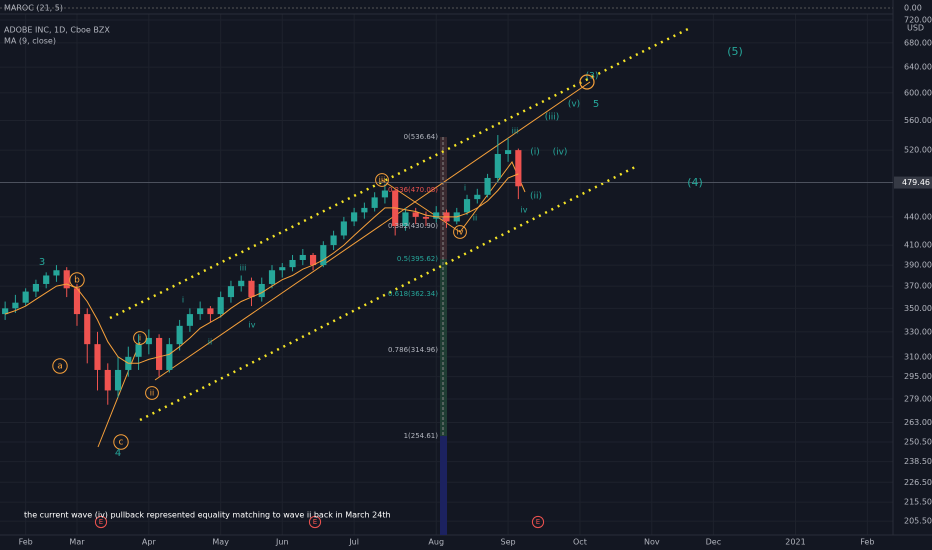 The width and height of the screenshot is (932, 550). Describe the element at coordinates (220, 542) in the screenshot. I see `x-tick-label: May` at that location.